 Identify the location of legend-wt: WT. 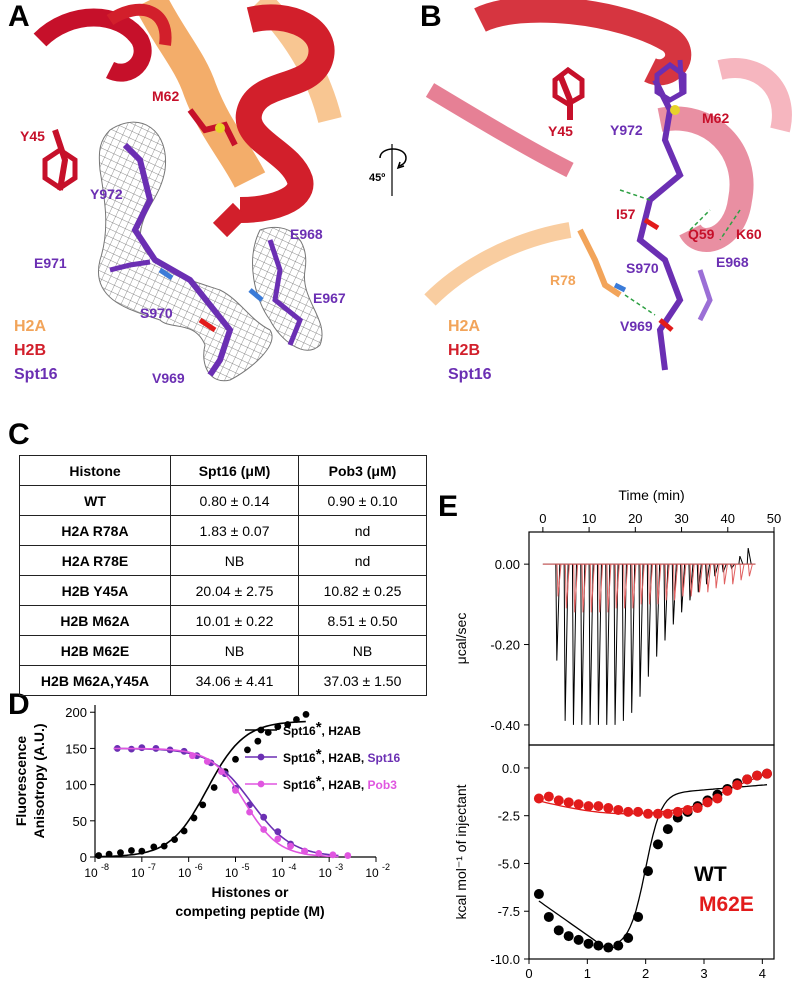
(710, 874).